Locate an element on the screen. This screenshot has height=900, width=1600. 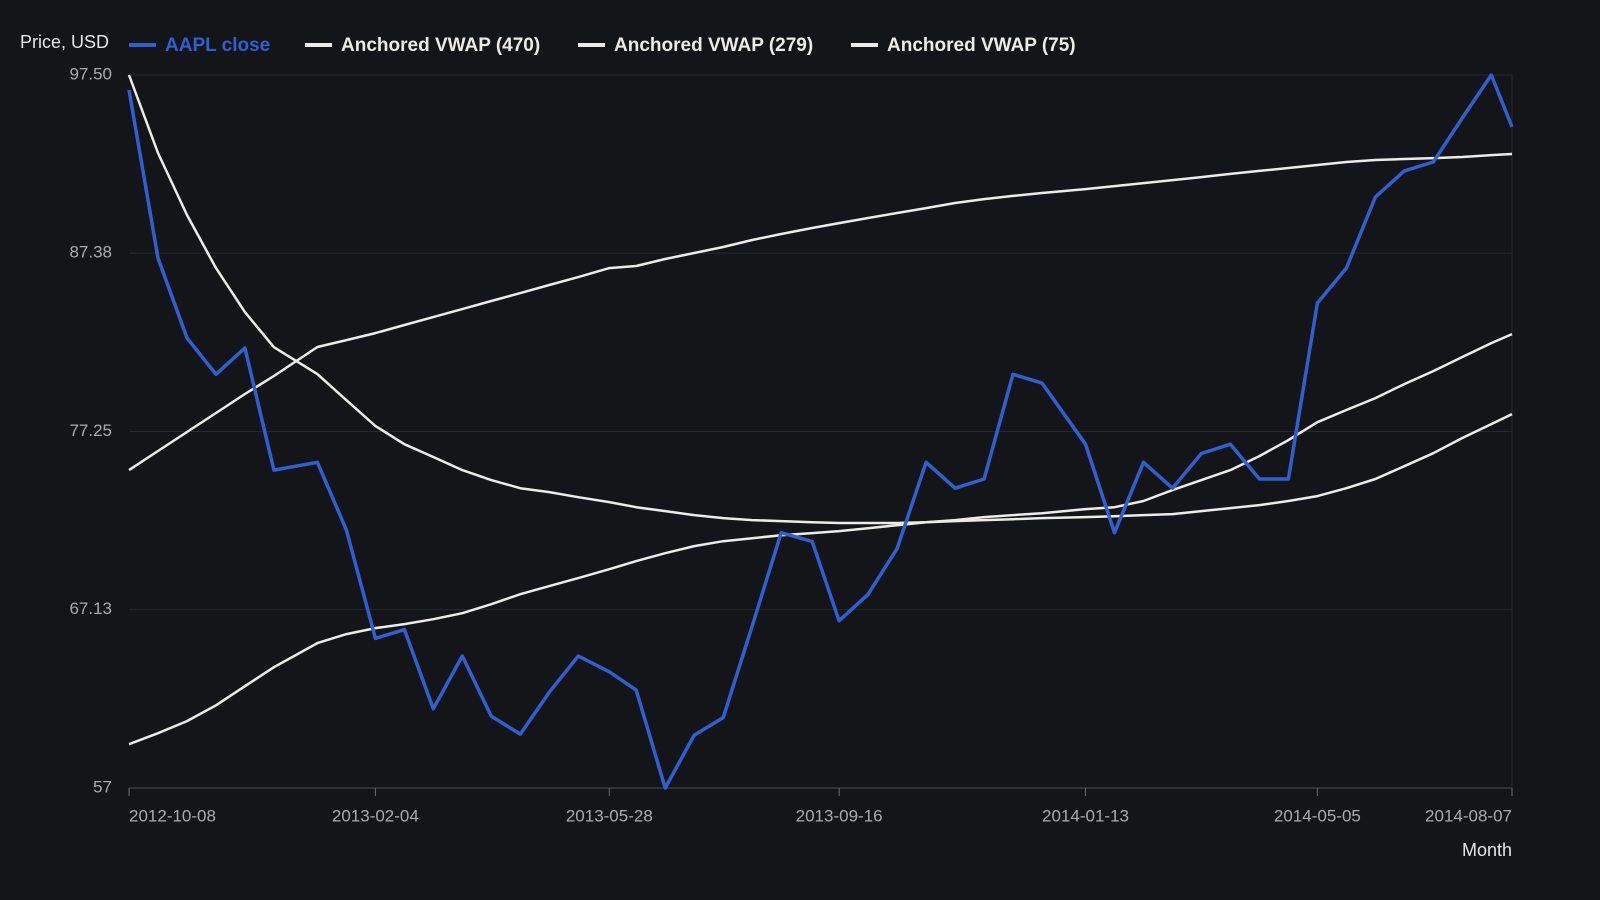
legend-label: Anchored VWAP (75) is located at coordinates (981, 45).